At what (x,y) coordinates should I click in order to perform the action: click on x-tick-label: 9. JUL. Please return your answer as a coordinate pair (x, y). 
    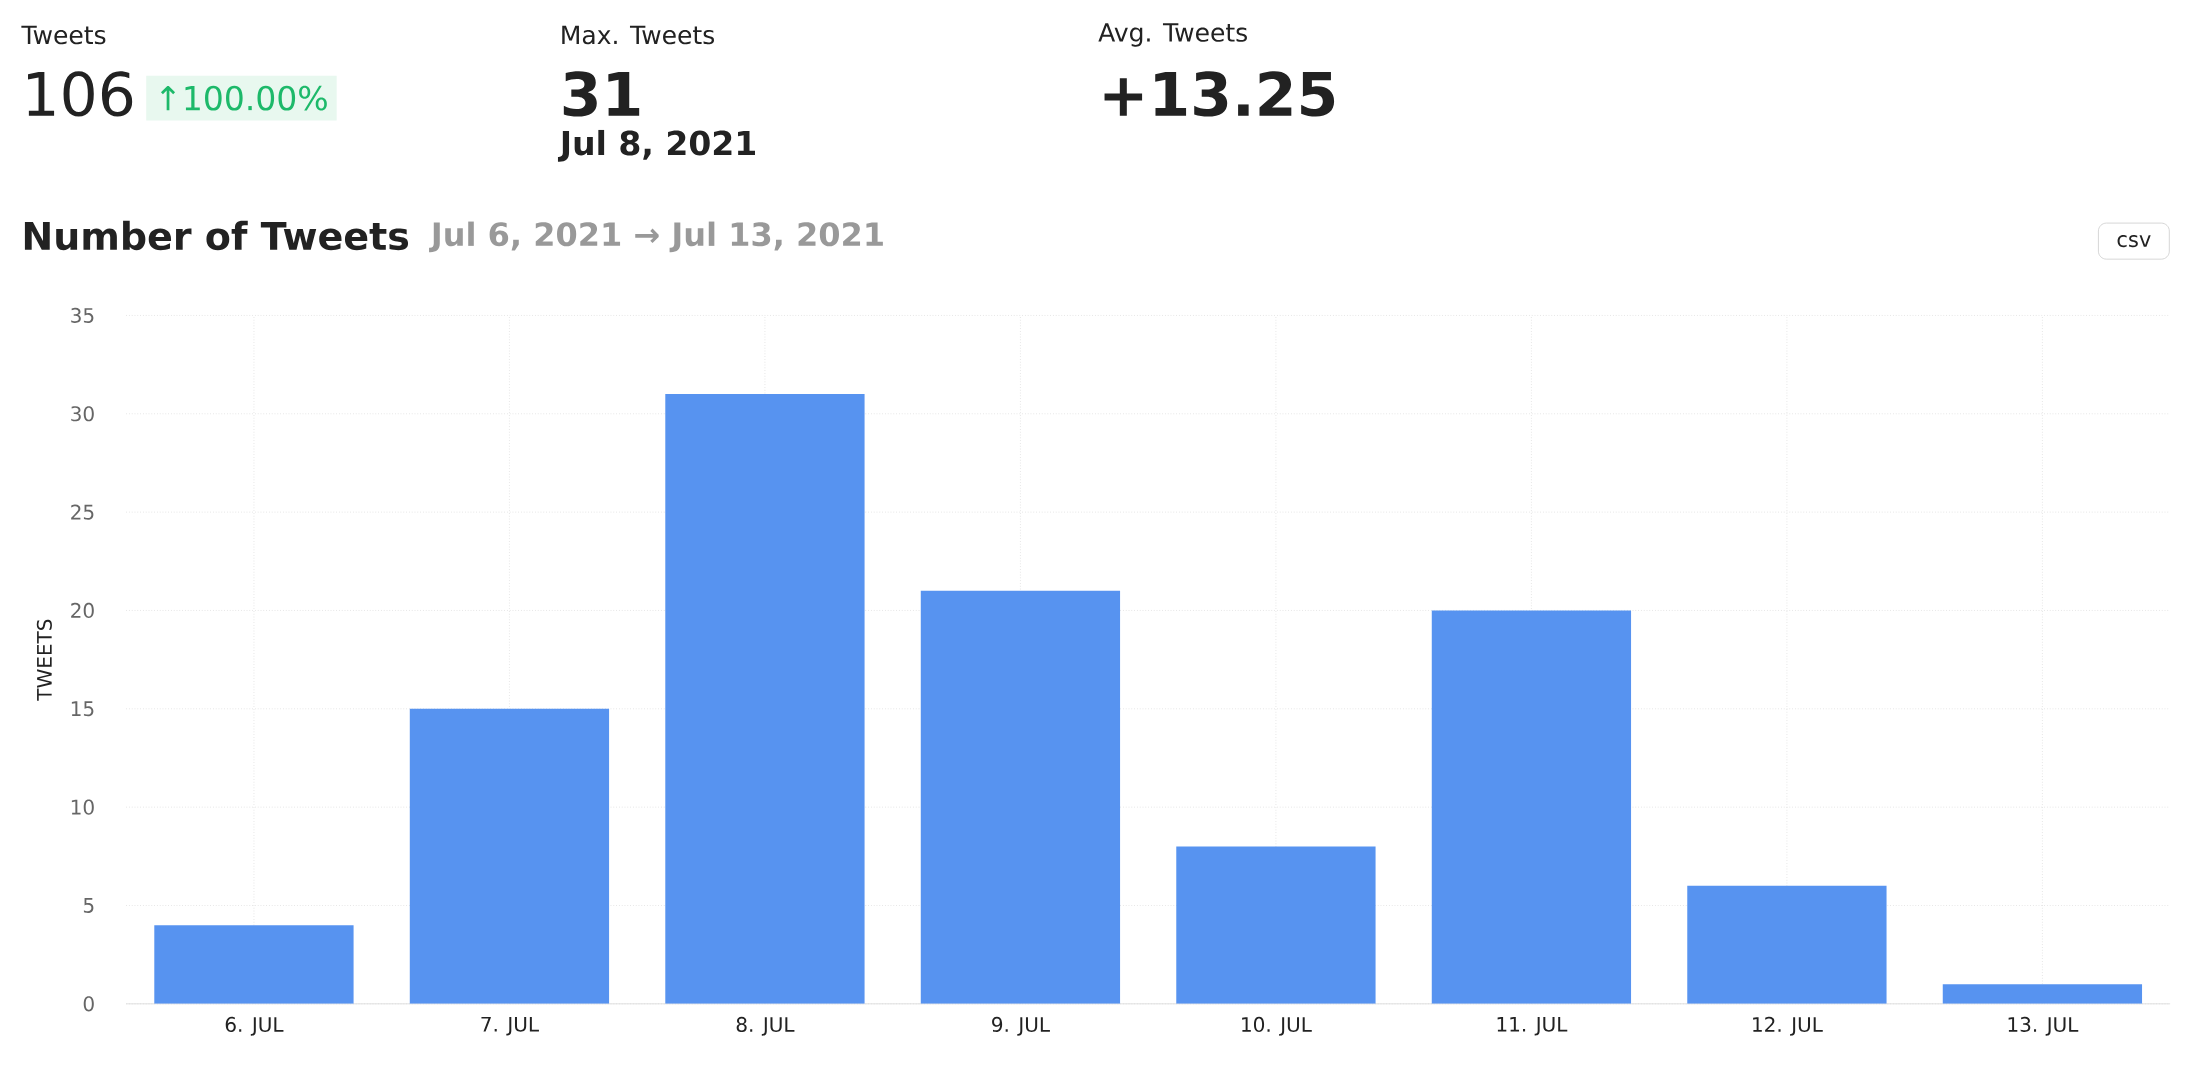
    Looking at the image, I should click on (1021, 1026).